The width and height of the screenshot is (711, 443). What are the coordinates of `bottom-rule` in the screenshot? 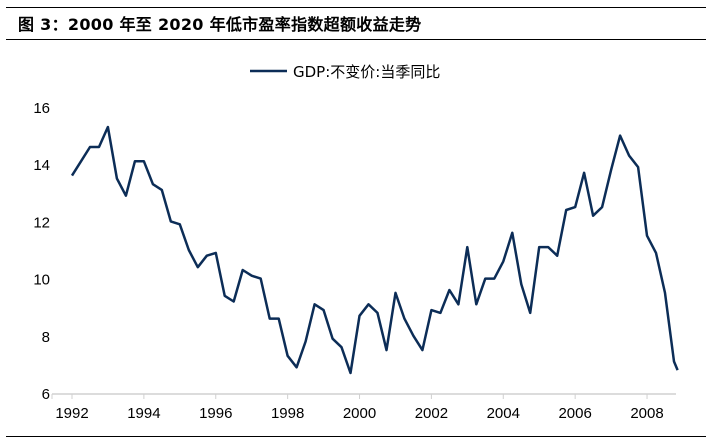 It's located at (356, 436).